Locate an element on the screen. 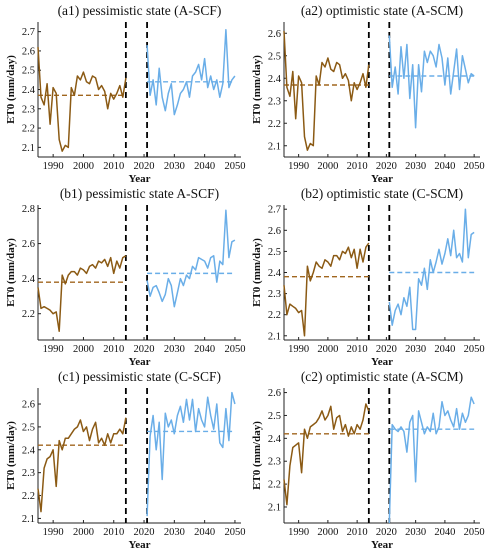 This screenshot has height=555, width=486. panel-title: (c2) optimistic state (A-SCM) is located at coordinates (382, 376).